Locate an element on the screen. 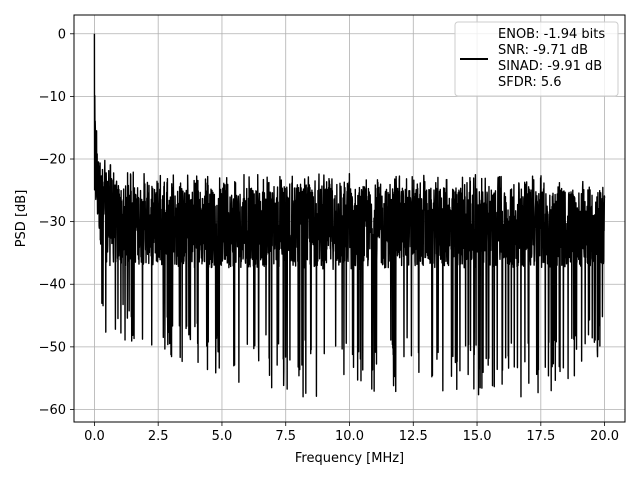 The width and height of the screenshot is (640, 480). legend-enob: ENOB: -1.94 bits is located at coordinates (551, 34).